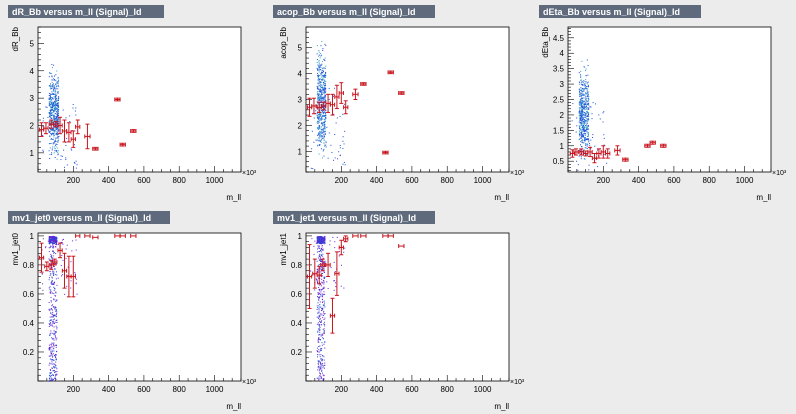  Describe the element at coordinates (29, 352) in the screenshot. I see `y-tick-label: 0.2` at that location.